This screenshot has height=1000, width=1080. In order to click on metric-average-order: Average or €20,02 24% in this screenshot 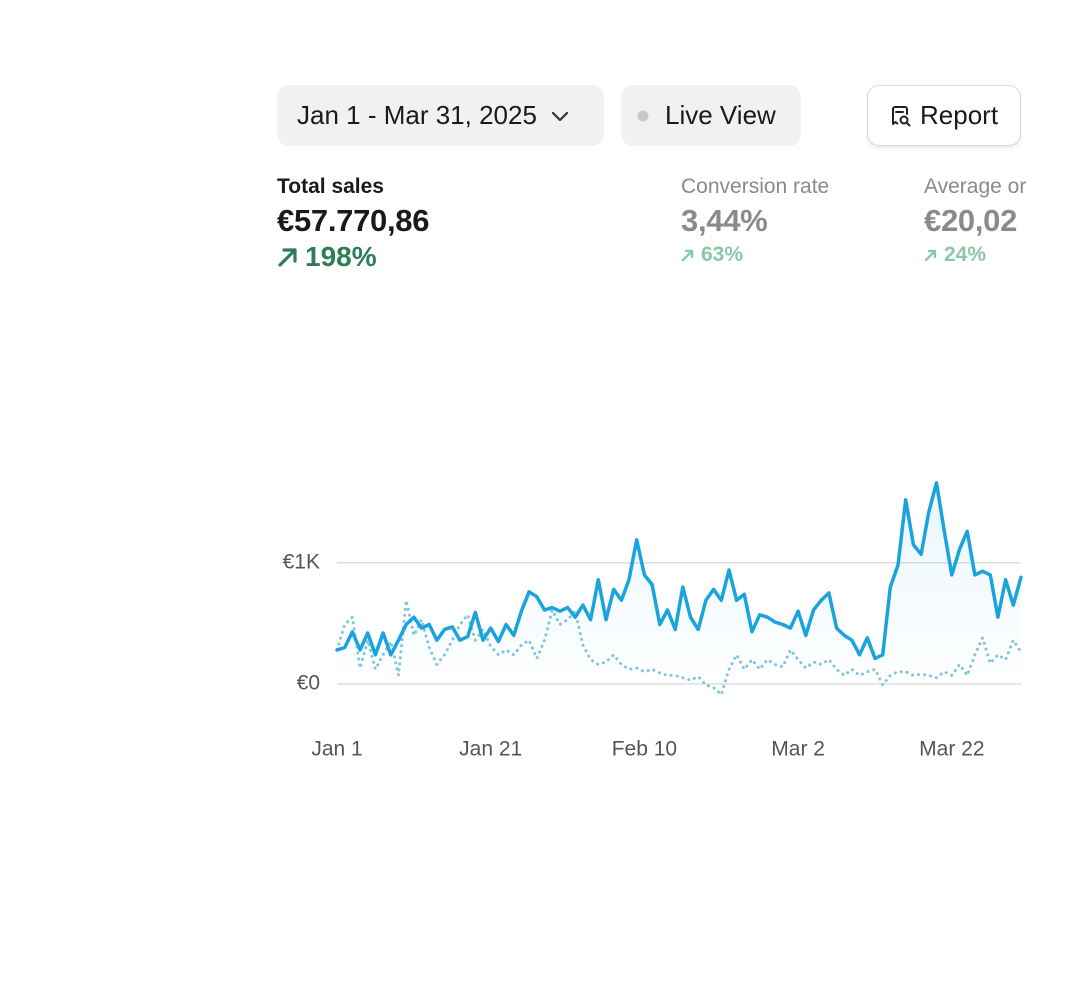, I will do `click(986, 221)`.